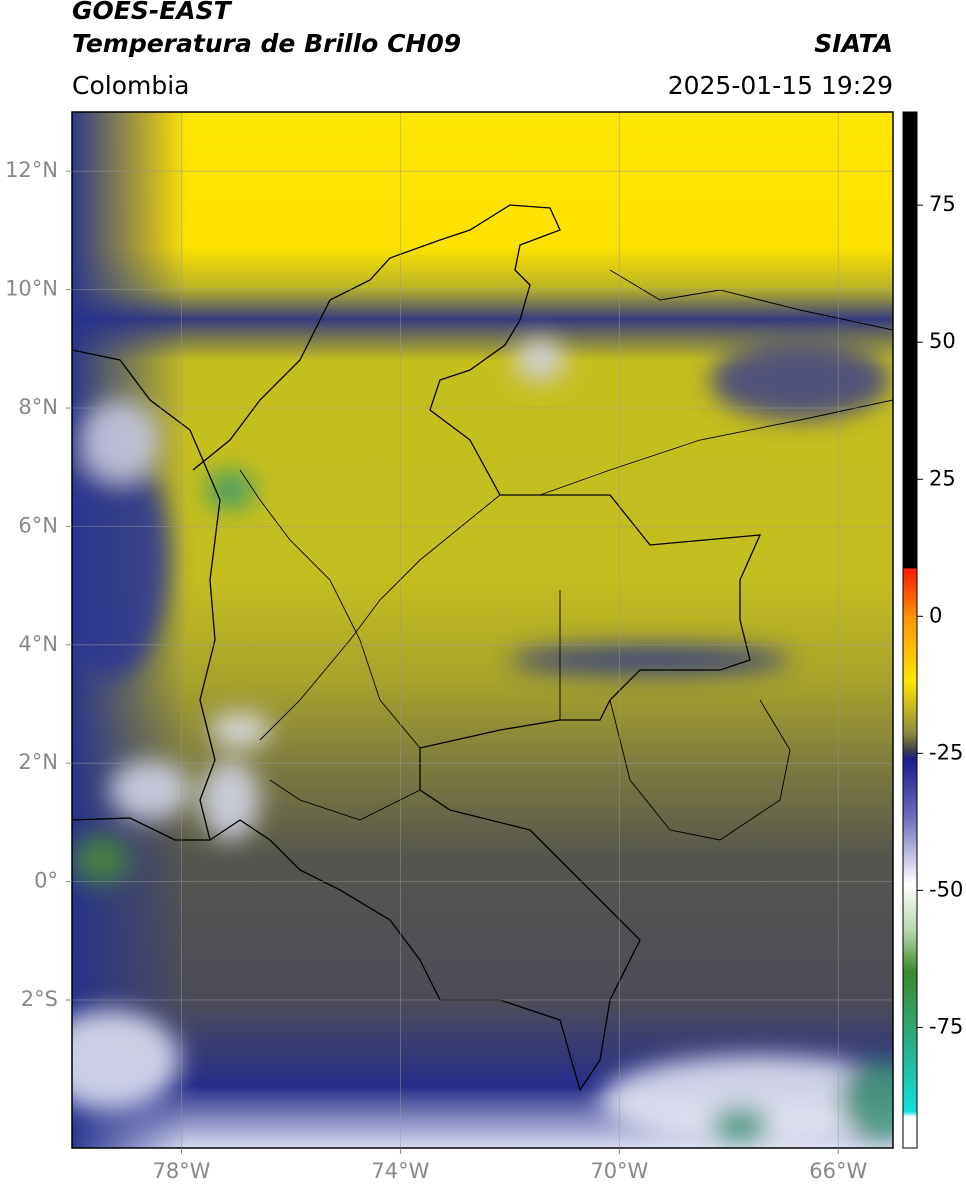  What do you see at coordinates (780, 85) in the screenshot?
I see `timestamp: 2025-01-15 19:29` at bounding box center [780, 85].